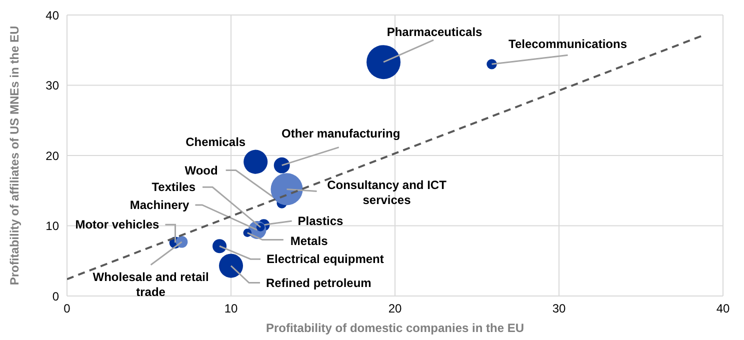 The image size is (744, 340). I want to click on y-axis-title: Profitability of affiliates of US MNEs in the EU, so click(14, 156).